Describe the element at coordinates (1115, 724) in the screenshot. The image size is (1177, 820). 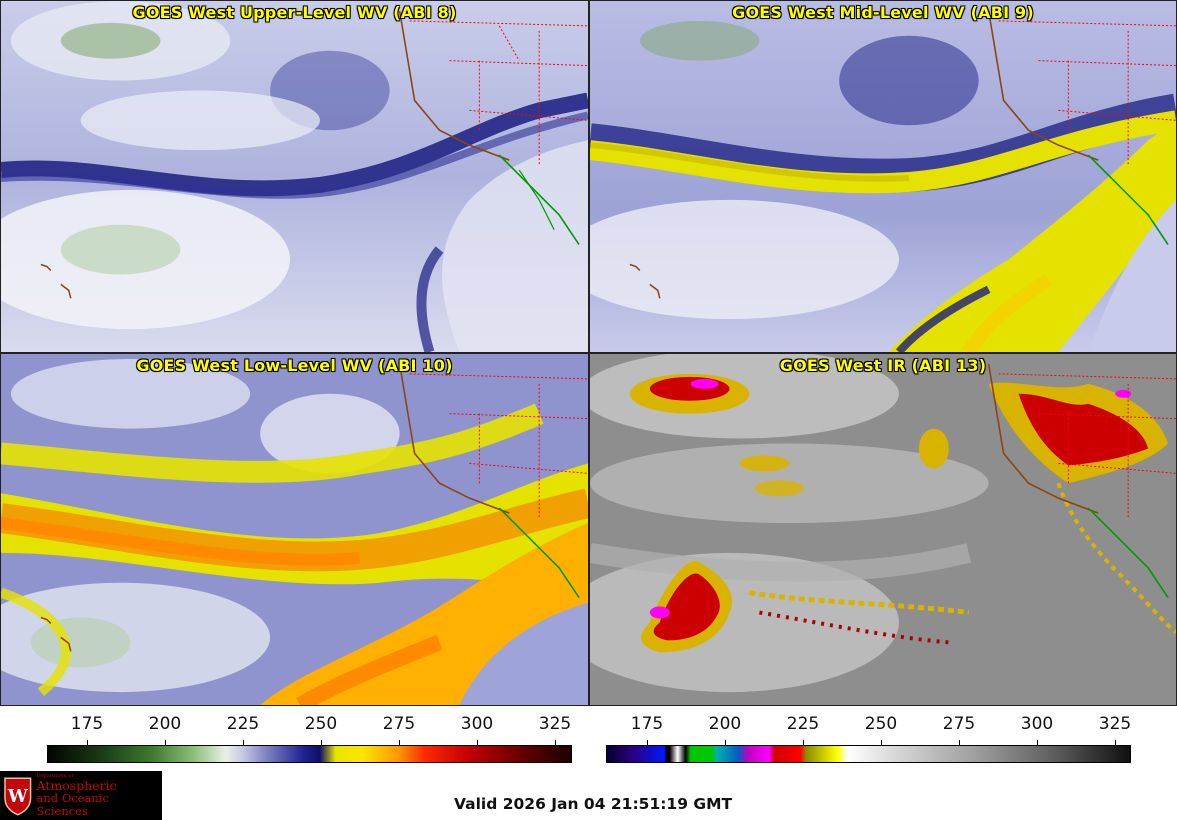
I see `ir-tick-label: 325` at that location.